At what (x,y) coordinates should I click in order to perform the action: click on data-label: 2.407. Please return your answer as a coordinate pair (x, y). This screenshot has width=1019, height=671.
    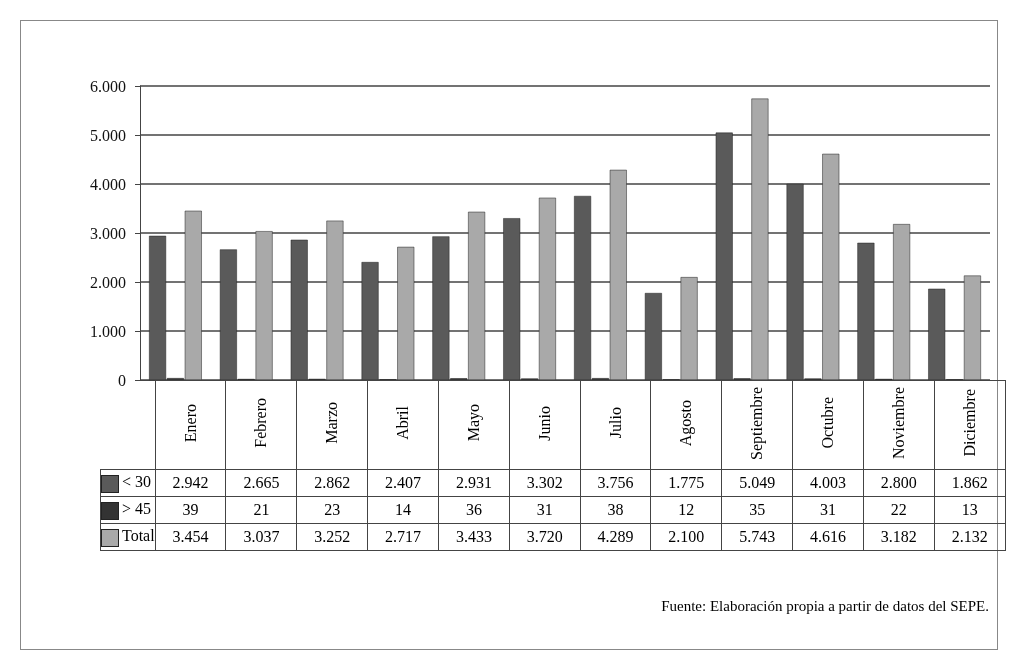
    Looking at the image, I should click on (403, 483).